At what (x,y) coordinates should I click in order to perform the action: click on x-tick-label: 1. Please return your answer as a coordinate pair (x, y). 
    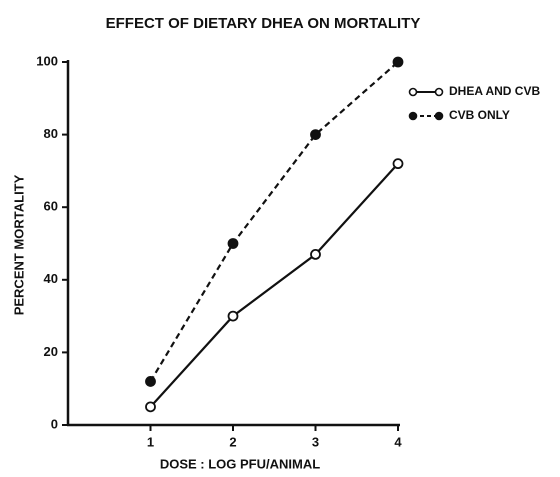
    Looking at the image, I should click on (150, 441).